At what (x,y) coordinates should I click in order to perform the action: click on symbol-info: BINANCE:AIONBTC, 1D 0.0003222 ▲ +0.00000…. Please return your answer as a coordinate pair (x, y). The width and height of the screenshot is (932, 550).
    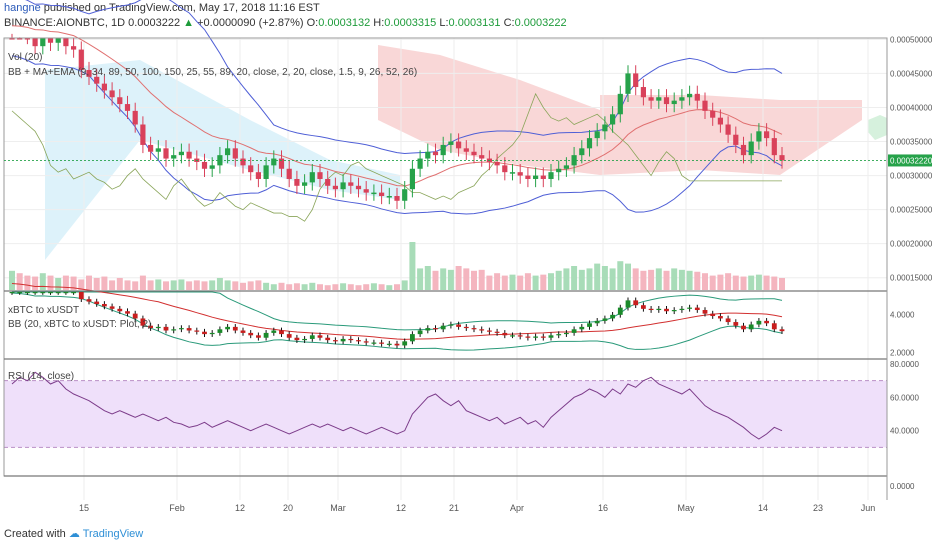
    Looking at the image, I should click on (285, 23).